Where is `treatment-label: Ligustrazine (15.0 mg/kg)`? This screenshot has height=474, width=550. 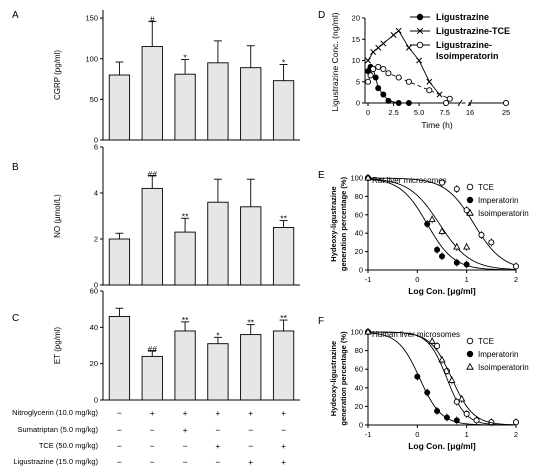 treatment-label: Ligustrazine (15.0 mg/kg) is located at coordinates (55, 461).